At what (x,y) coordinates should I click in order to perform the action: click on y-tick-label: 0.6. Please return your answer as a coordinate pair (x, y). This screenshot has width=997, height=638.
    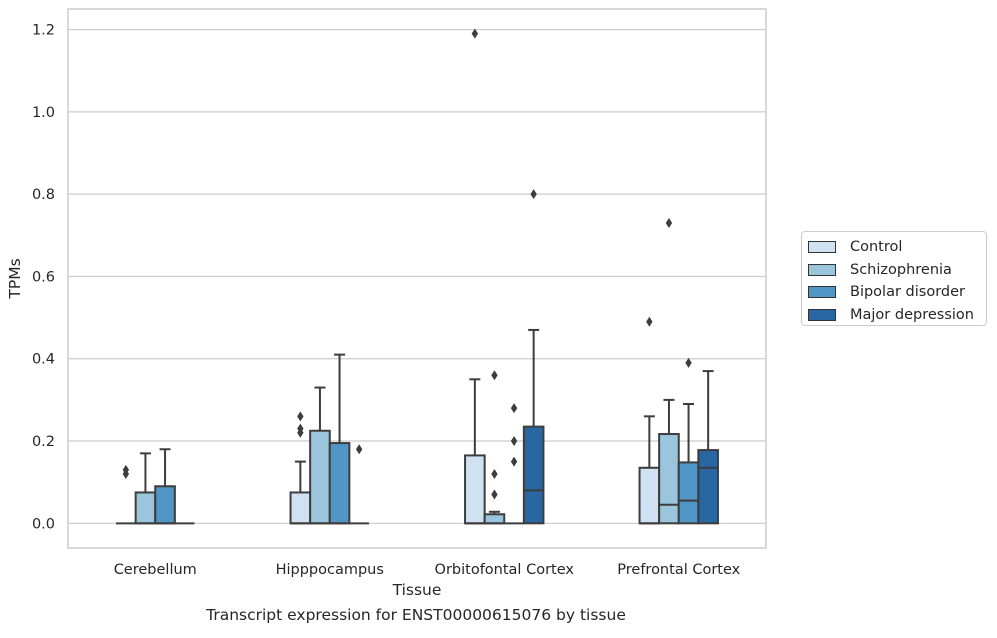
    Looking at the image, I should click on (43, 277).